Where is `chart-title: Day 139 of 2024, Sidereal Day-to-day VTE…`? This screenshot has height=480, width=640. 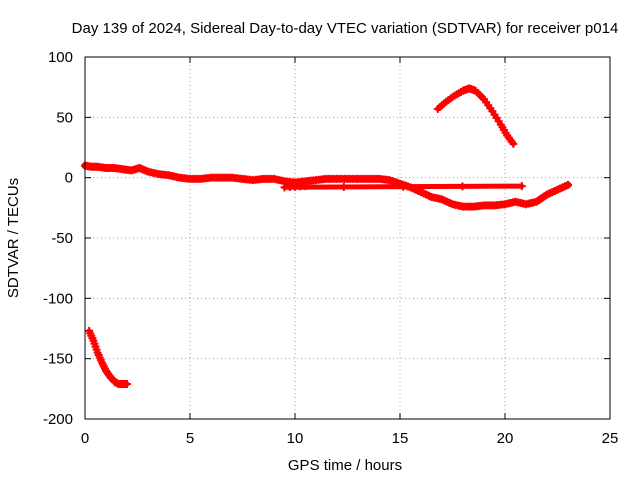
chart-title: Day 139 of 2024, Sidereal Day-to-day VTE… is located at coordinates (345, 28).